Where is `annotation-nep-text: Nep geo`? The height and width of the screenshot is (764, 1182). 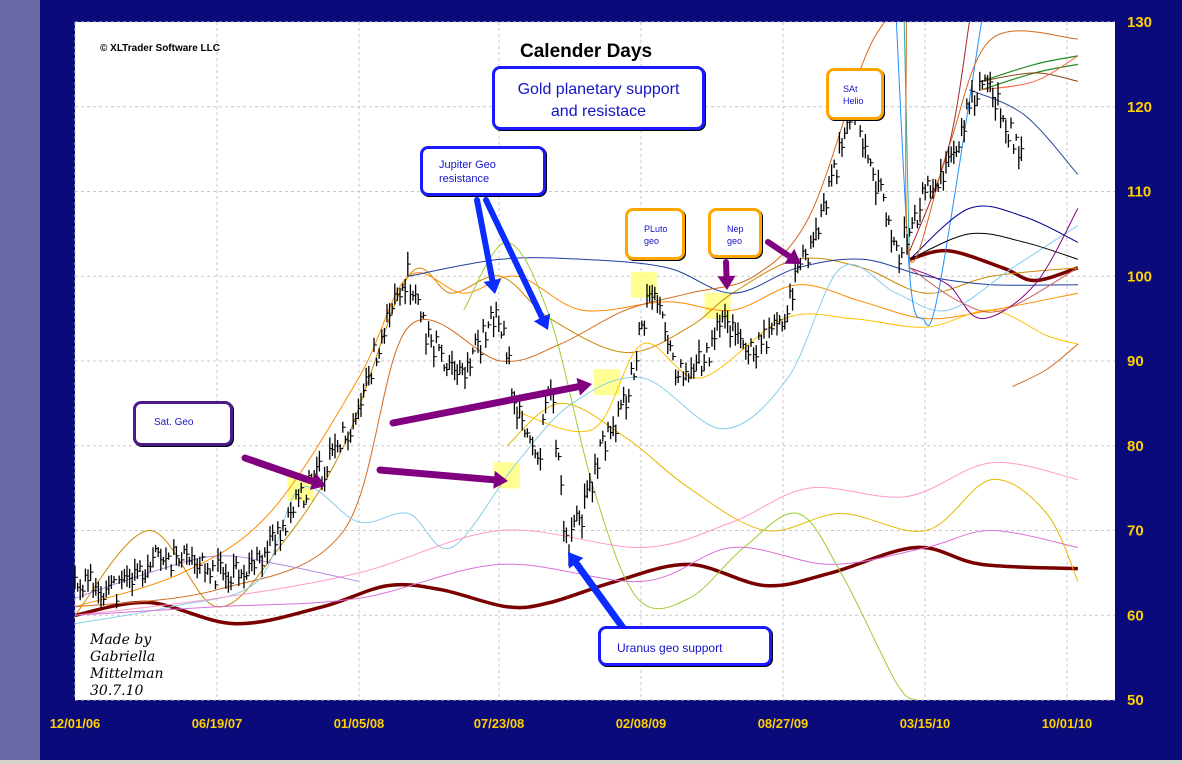 annotation-nep-text: Nep geo is located at coordinates (735, 235).